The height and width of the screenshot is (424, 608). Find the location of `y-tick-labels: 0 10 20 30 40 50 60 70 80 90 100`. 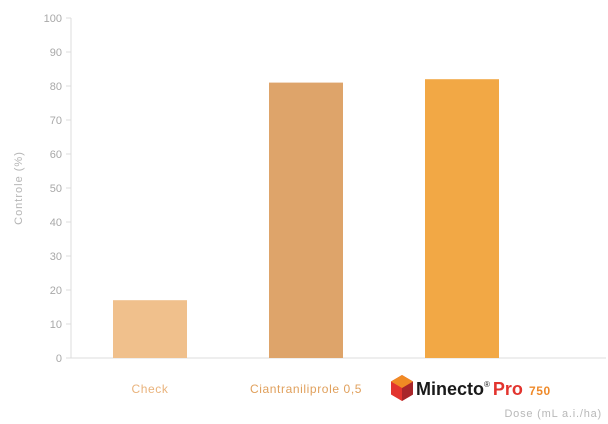

y-tick-labels: 0 10 20 30 40 50 60 70 80 90 100 is located at coordinates (57, 189).